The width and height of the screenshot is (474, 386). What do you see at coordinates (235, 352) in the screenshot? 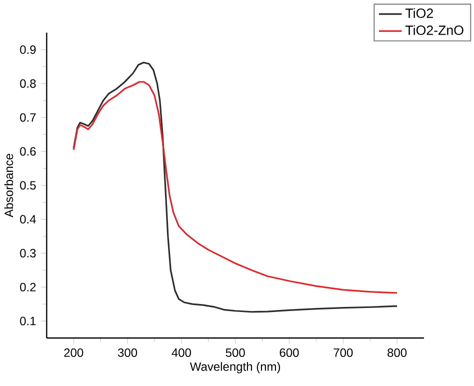
I see `x-tick-label: 500` at bounding box center [235, 352].